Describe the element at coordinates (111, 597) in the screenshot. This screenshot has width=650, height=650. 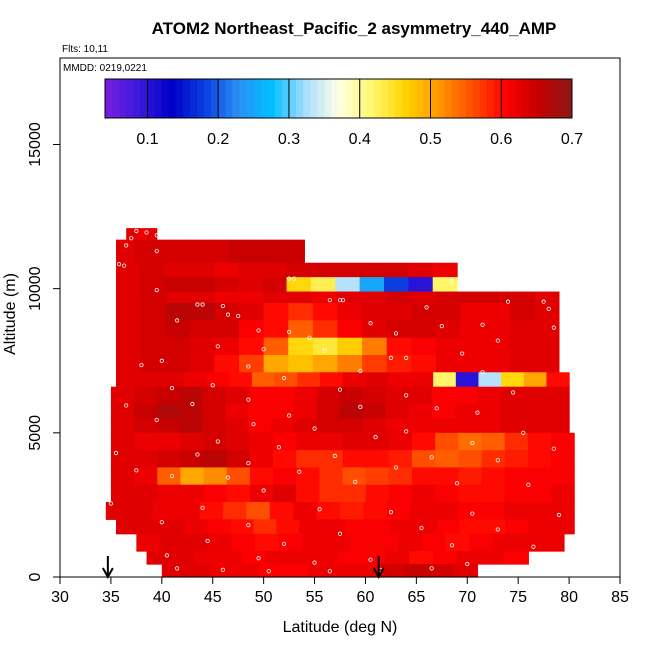
I see `x-tick-label: 35` at that location.